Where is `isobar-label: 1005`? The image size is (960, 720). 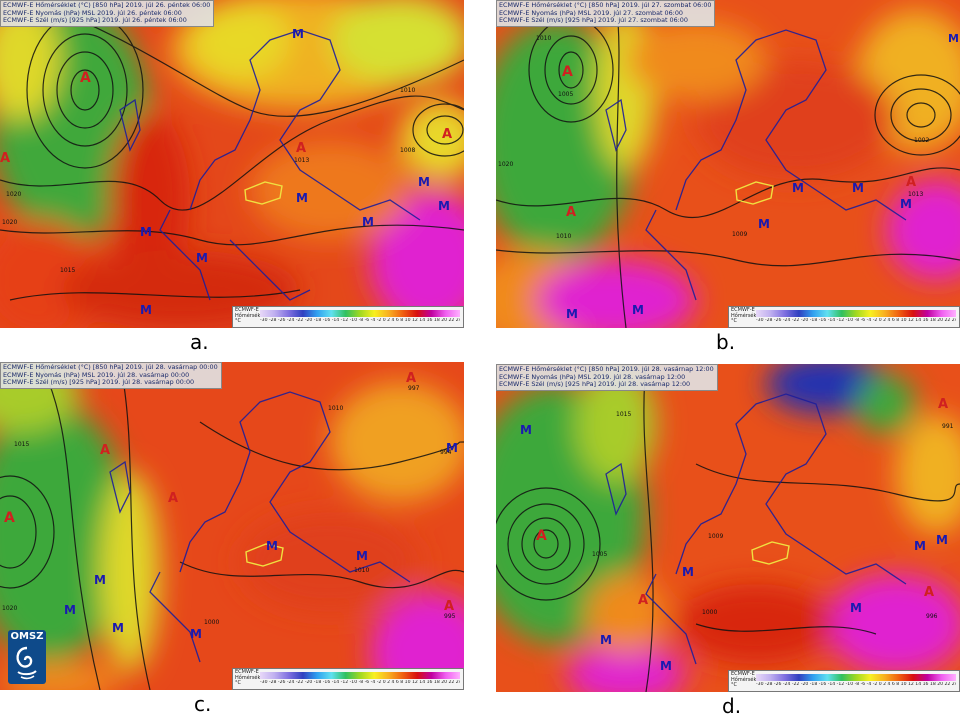 isobar-label: 1005 is located at coordinates (599, 554).